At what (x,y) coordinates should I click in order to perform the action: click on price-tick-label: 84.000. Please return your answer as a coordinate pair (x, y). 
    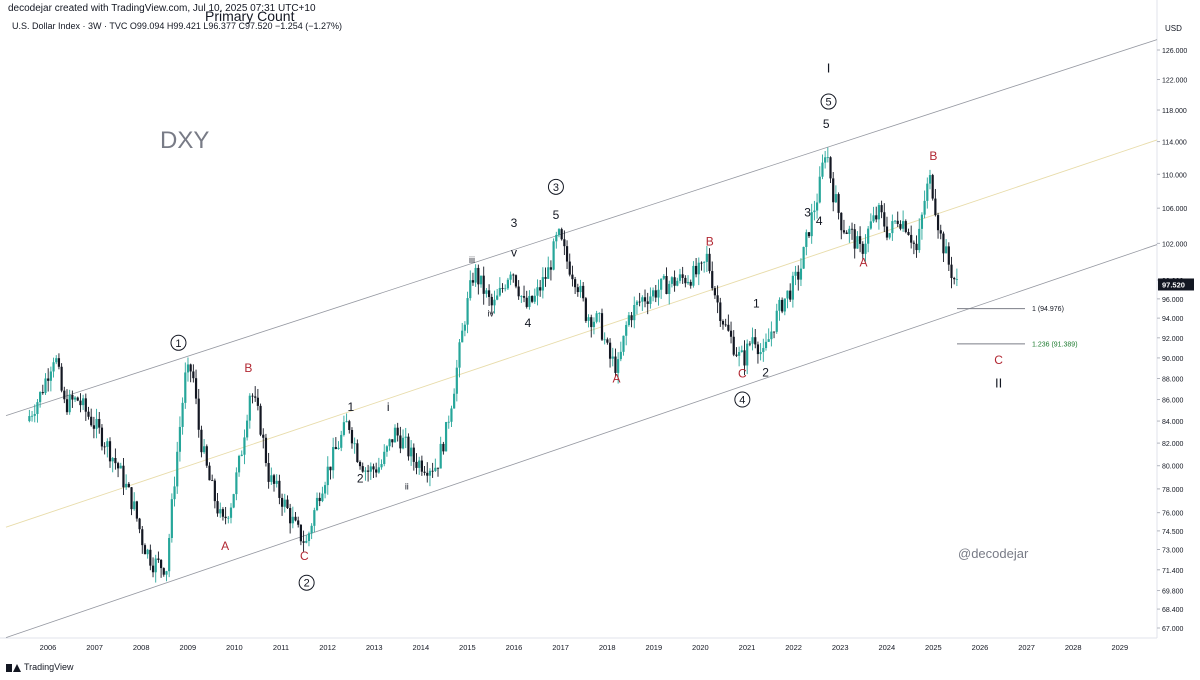
    Looking at the image, I should click on (1173, 422).